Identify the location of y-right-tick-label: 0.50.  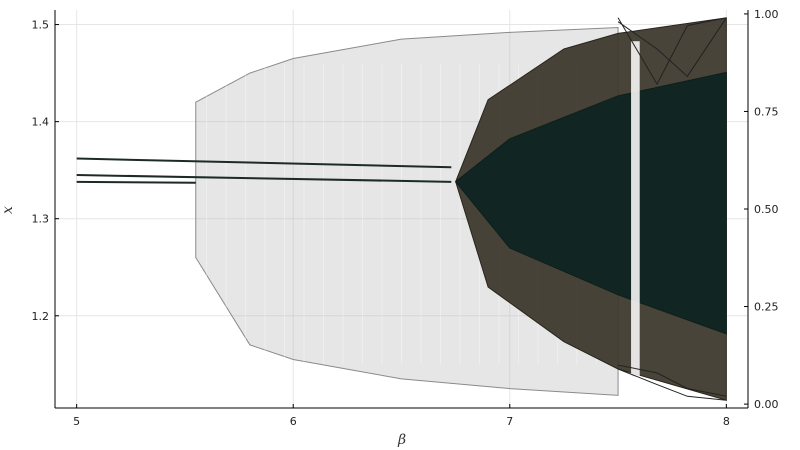
(766, 209).